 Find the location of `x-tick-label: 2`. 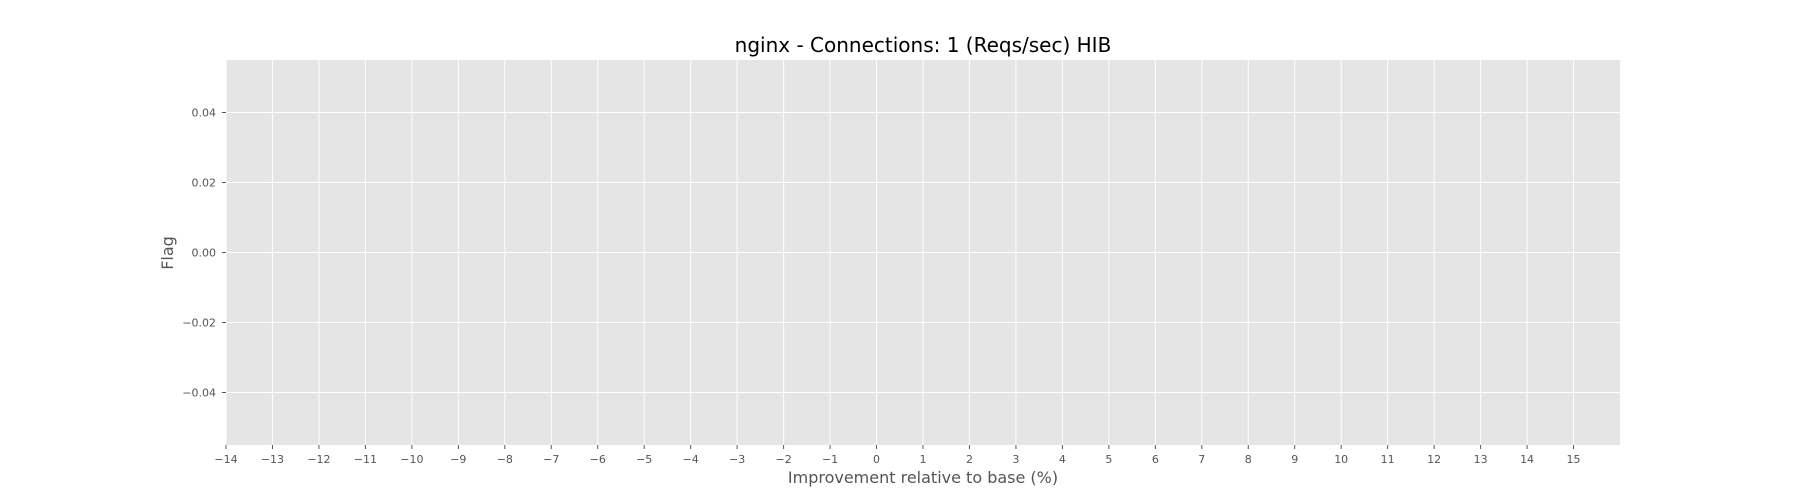

x-tick-label: 2 is located at coordinates (969, 459).